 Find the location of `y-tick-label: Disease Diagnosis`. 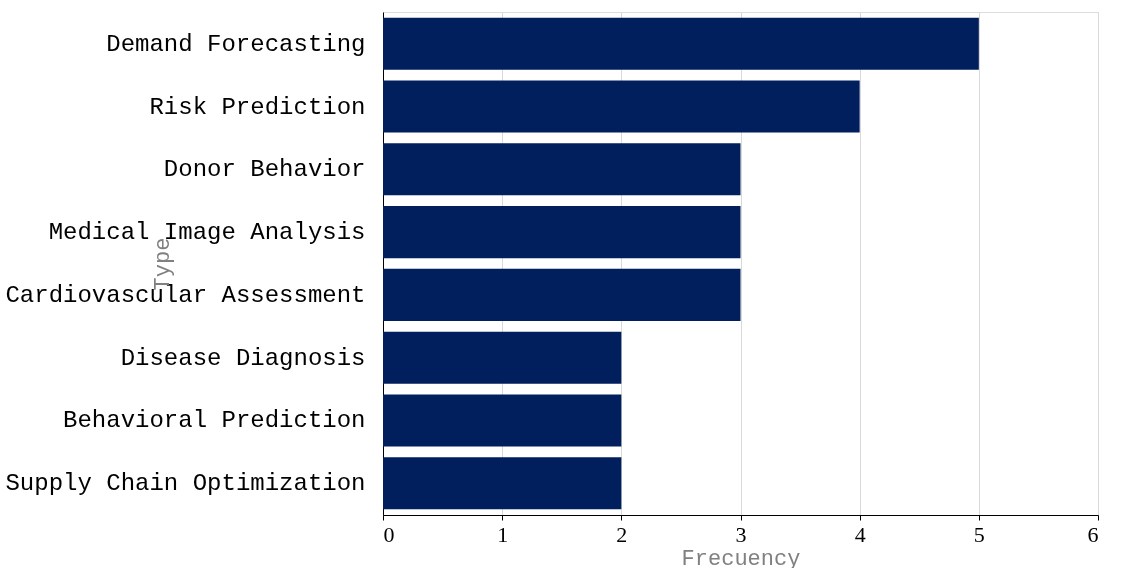

y-tick-label: Disease Diagnosis is located at coordinates (243, 358).